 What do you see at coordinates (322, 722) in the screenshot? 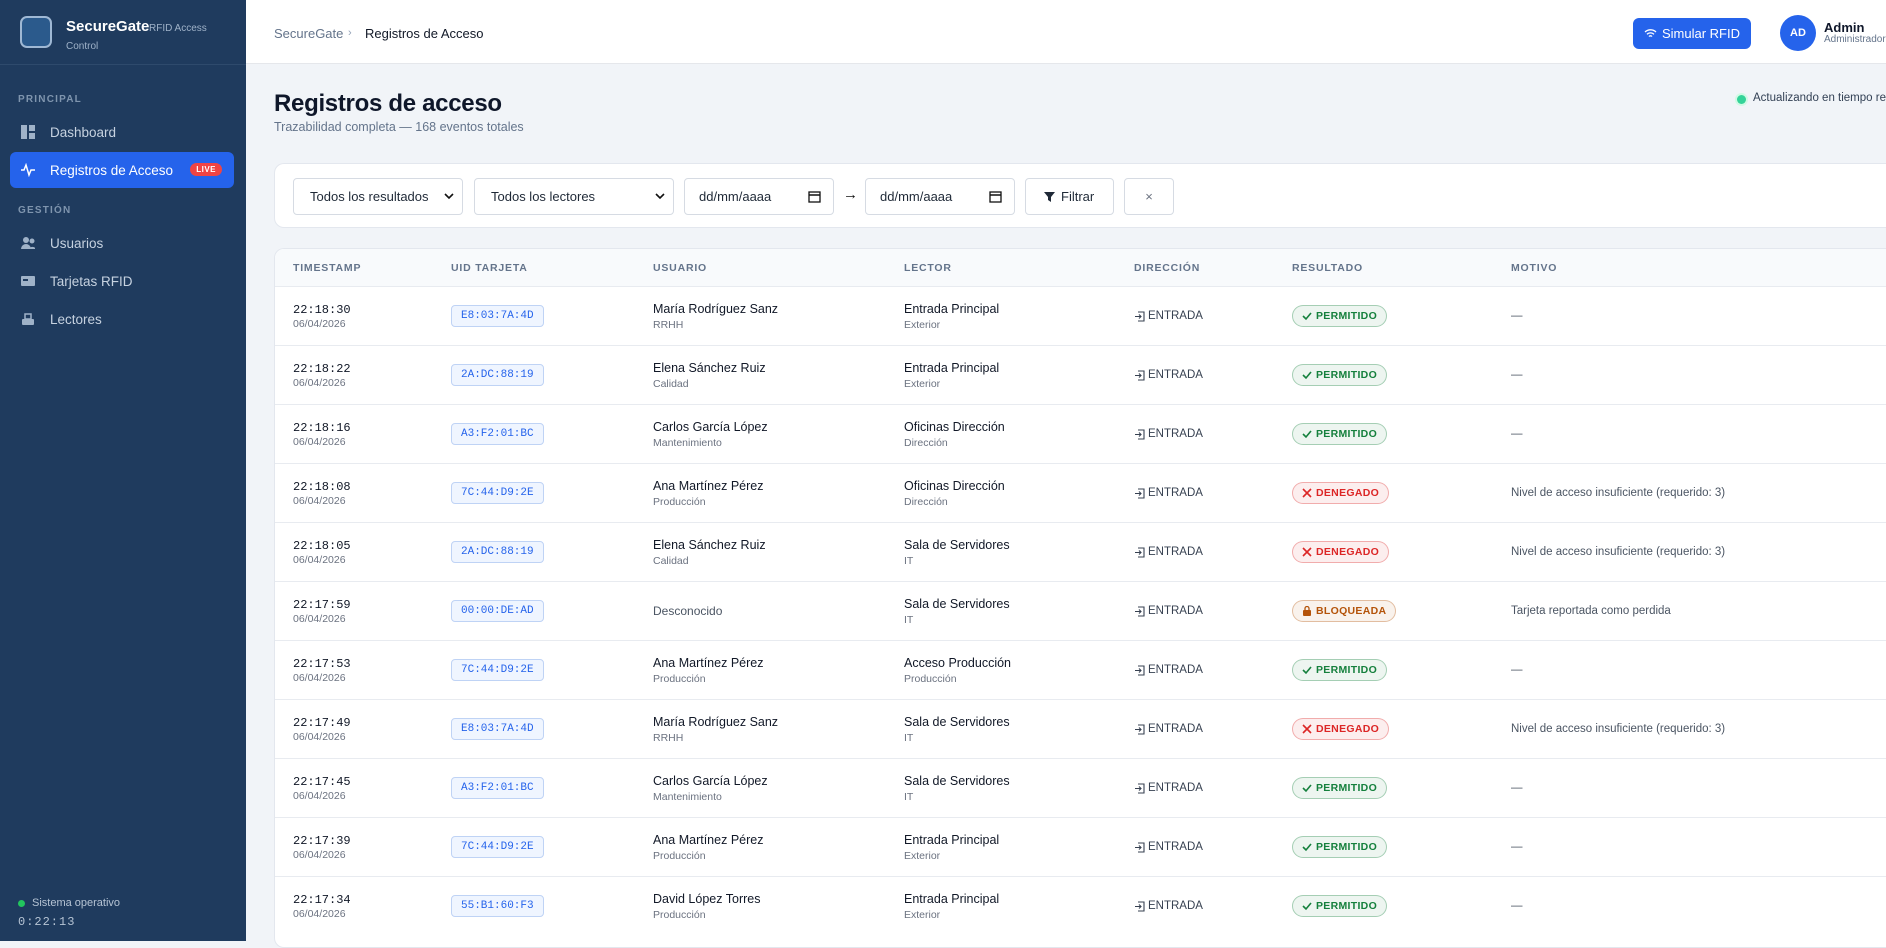
I see `time: 22:17:49` at bounding box center [322, 722].